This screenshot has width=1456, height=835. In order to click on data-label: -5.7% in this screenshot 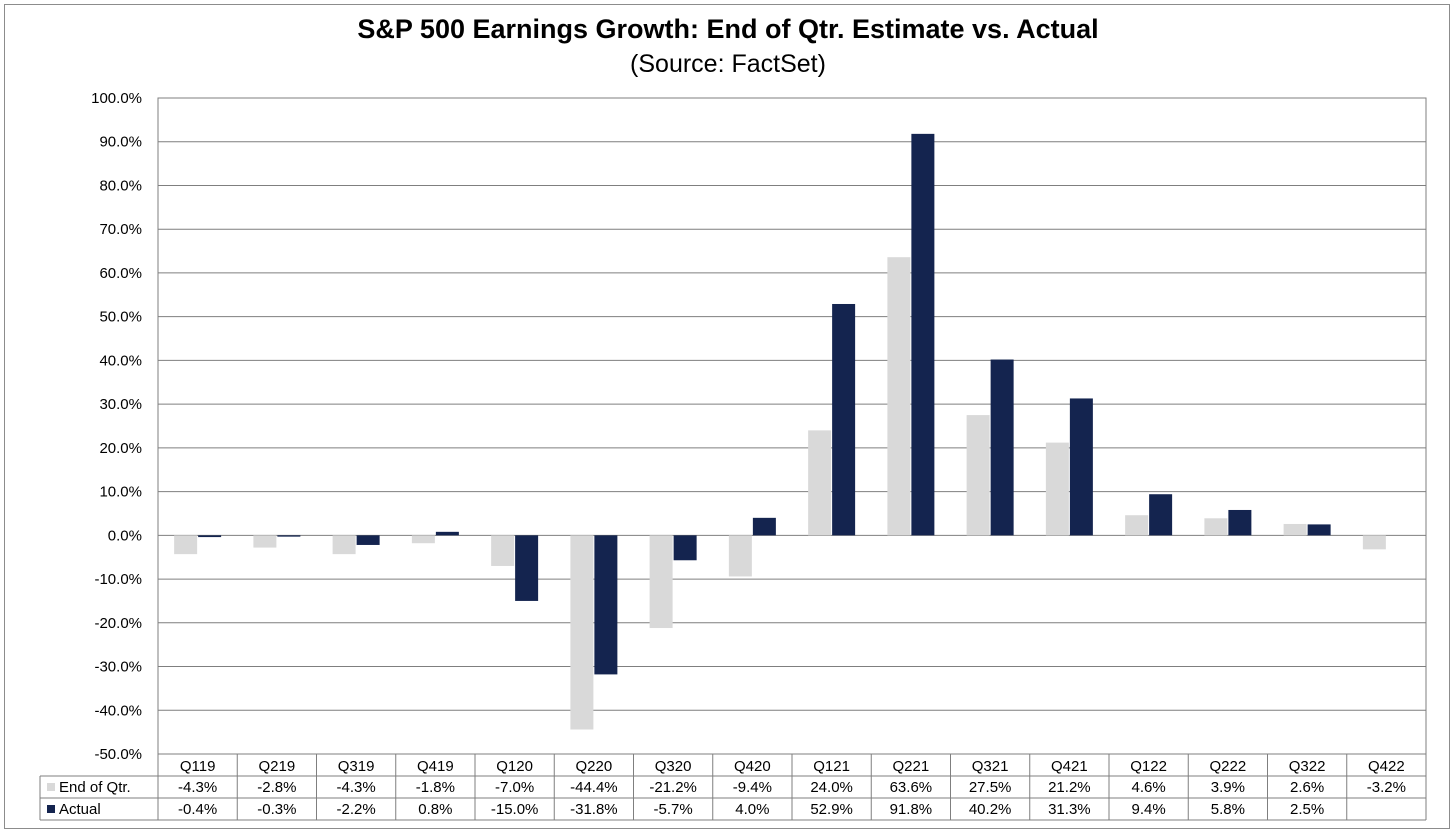, I will do `click(673, 809)`.